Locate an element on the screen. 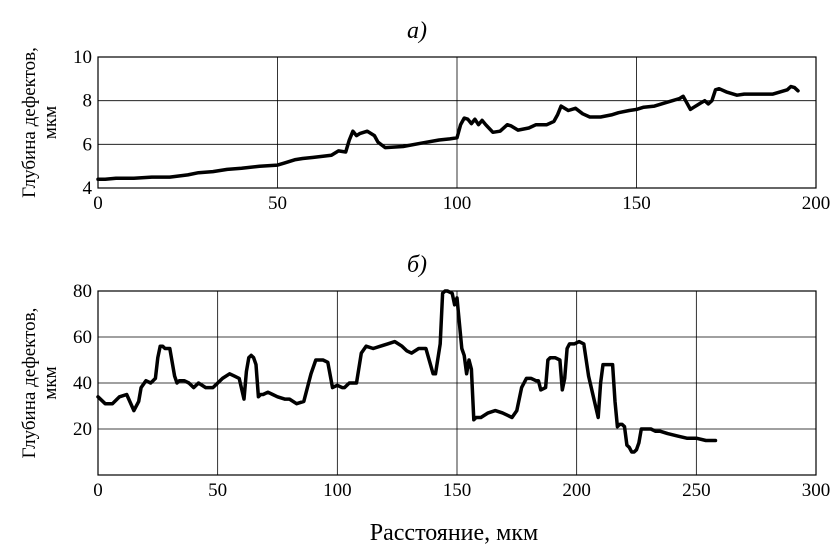 This screenshot has width=831, height=551. panel-1-y-axis-unit: мкм is located at coordinates (50, 122).